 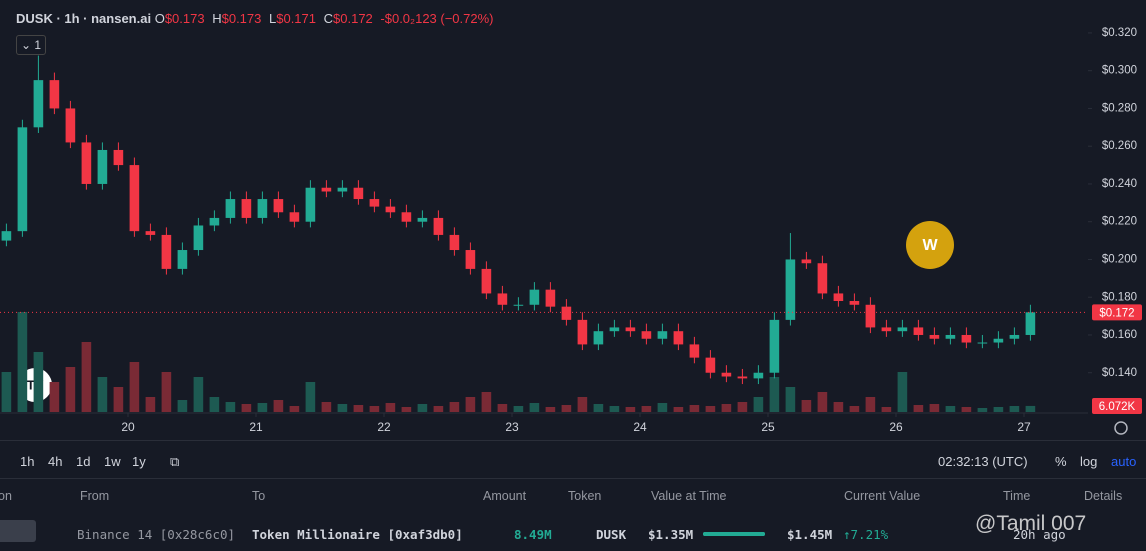 I want to click on y-tick-label: $0.320, so click(x=1119, y=33).